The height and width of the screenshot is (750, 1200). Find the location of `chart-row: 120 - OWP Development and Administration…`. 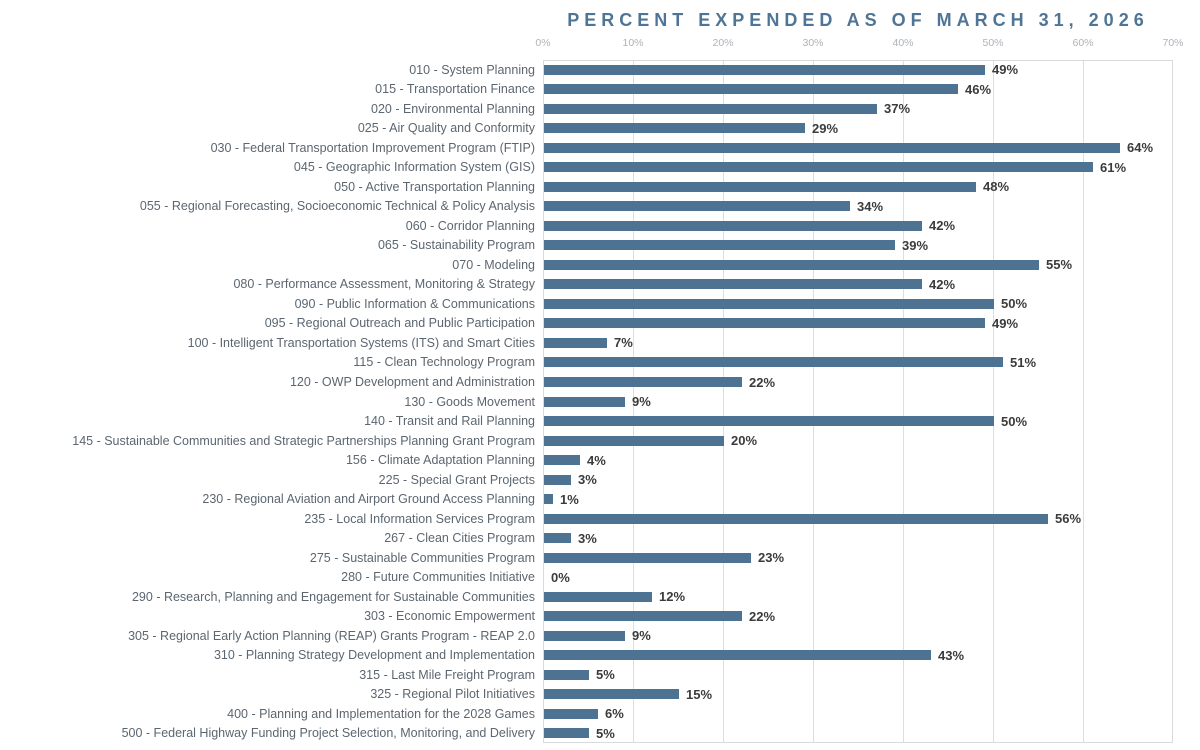

chart-row: 120 - OWP Development and Administration… is located at coordinates (600, 382).